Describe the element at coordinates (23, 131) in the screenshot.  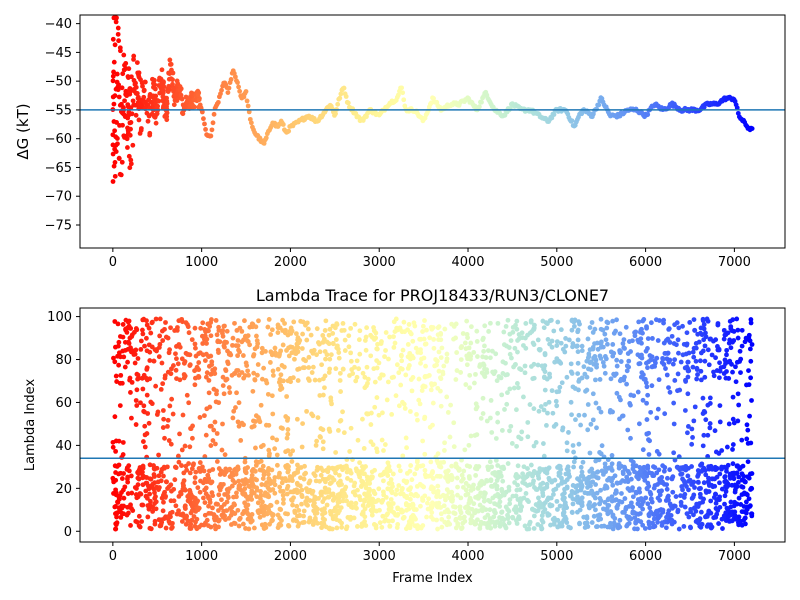
I see `delta-g-y-axis-label: ΔG (kT)` at that location.